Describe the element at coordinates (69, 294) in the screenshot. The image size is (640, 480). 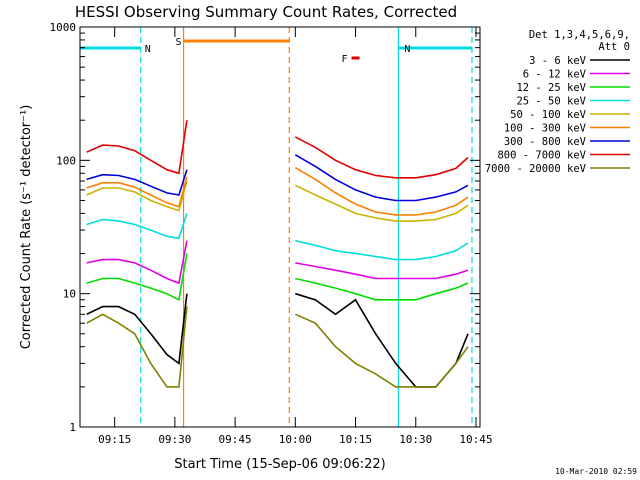
I see `y-tick-label-1: 10` at that location.